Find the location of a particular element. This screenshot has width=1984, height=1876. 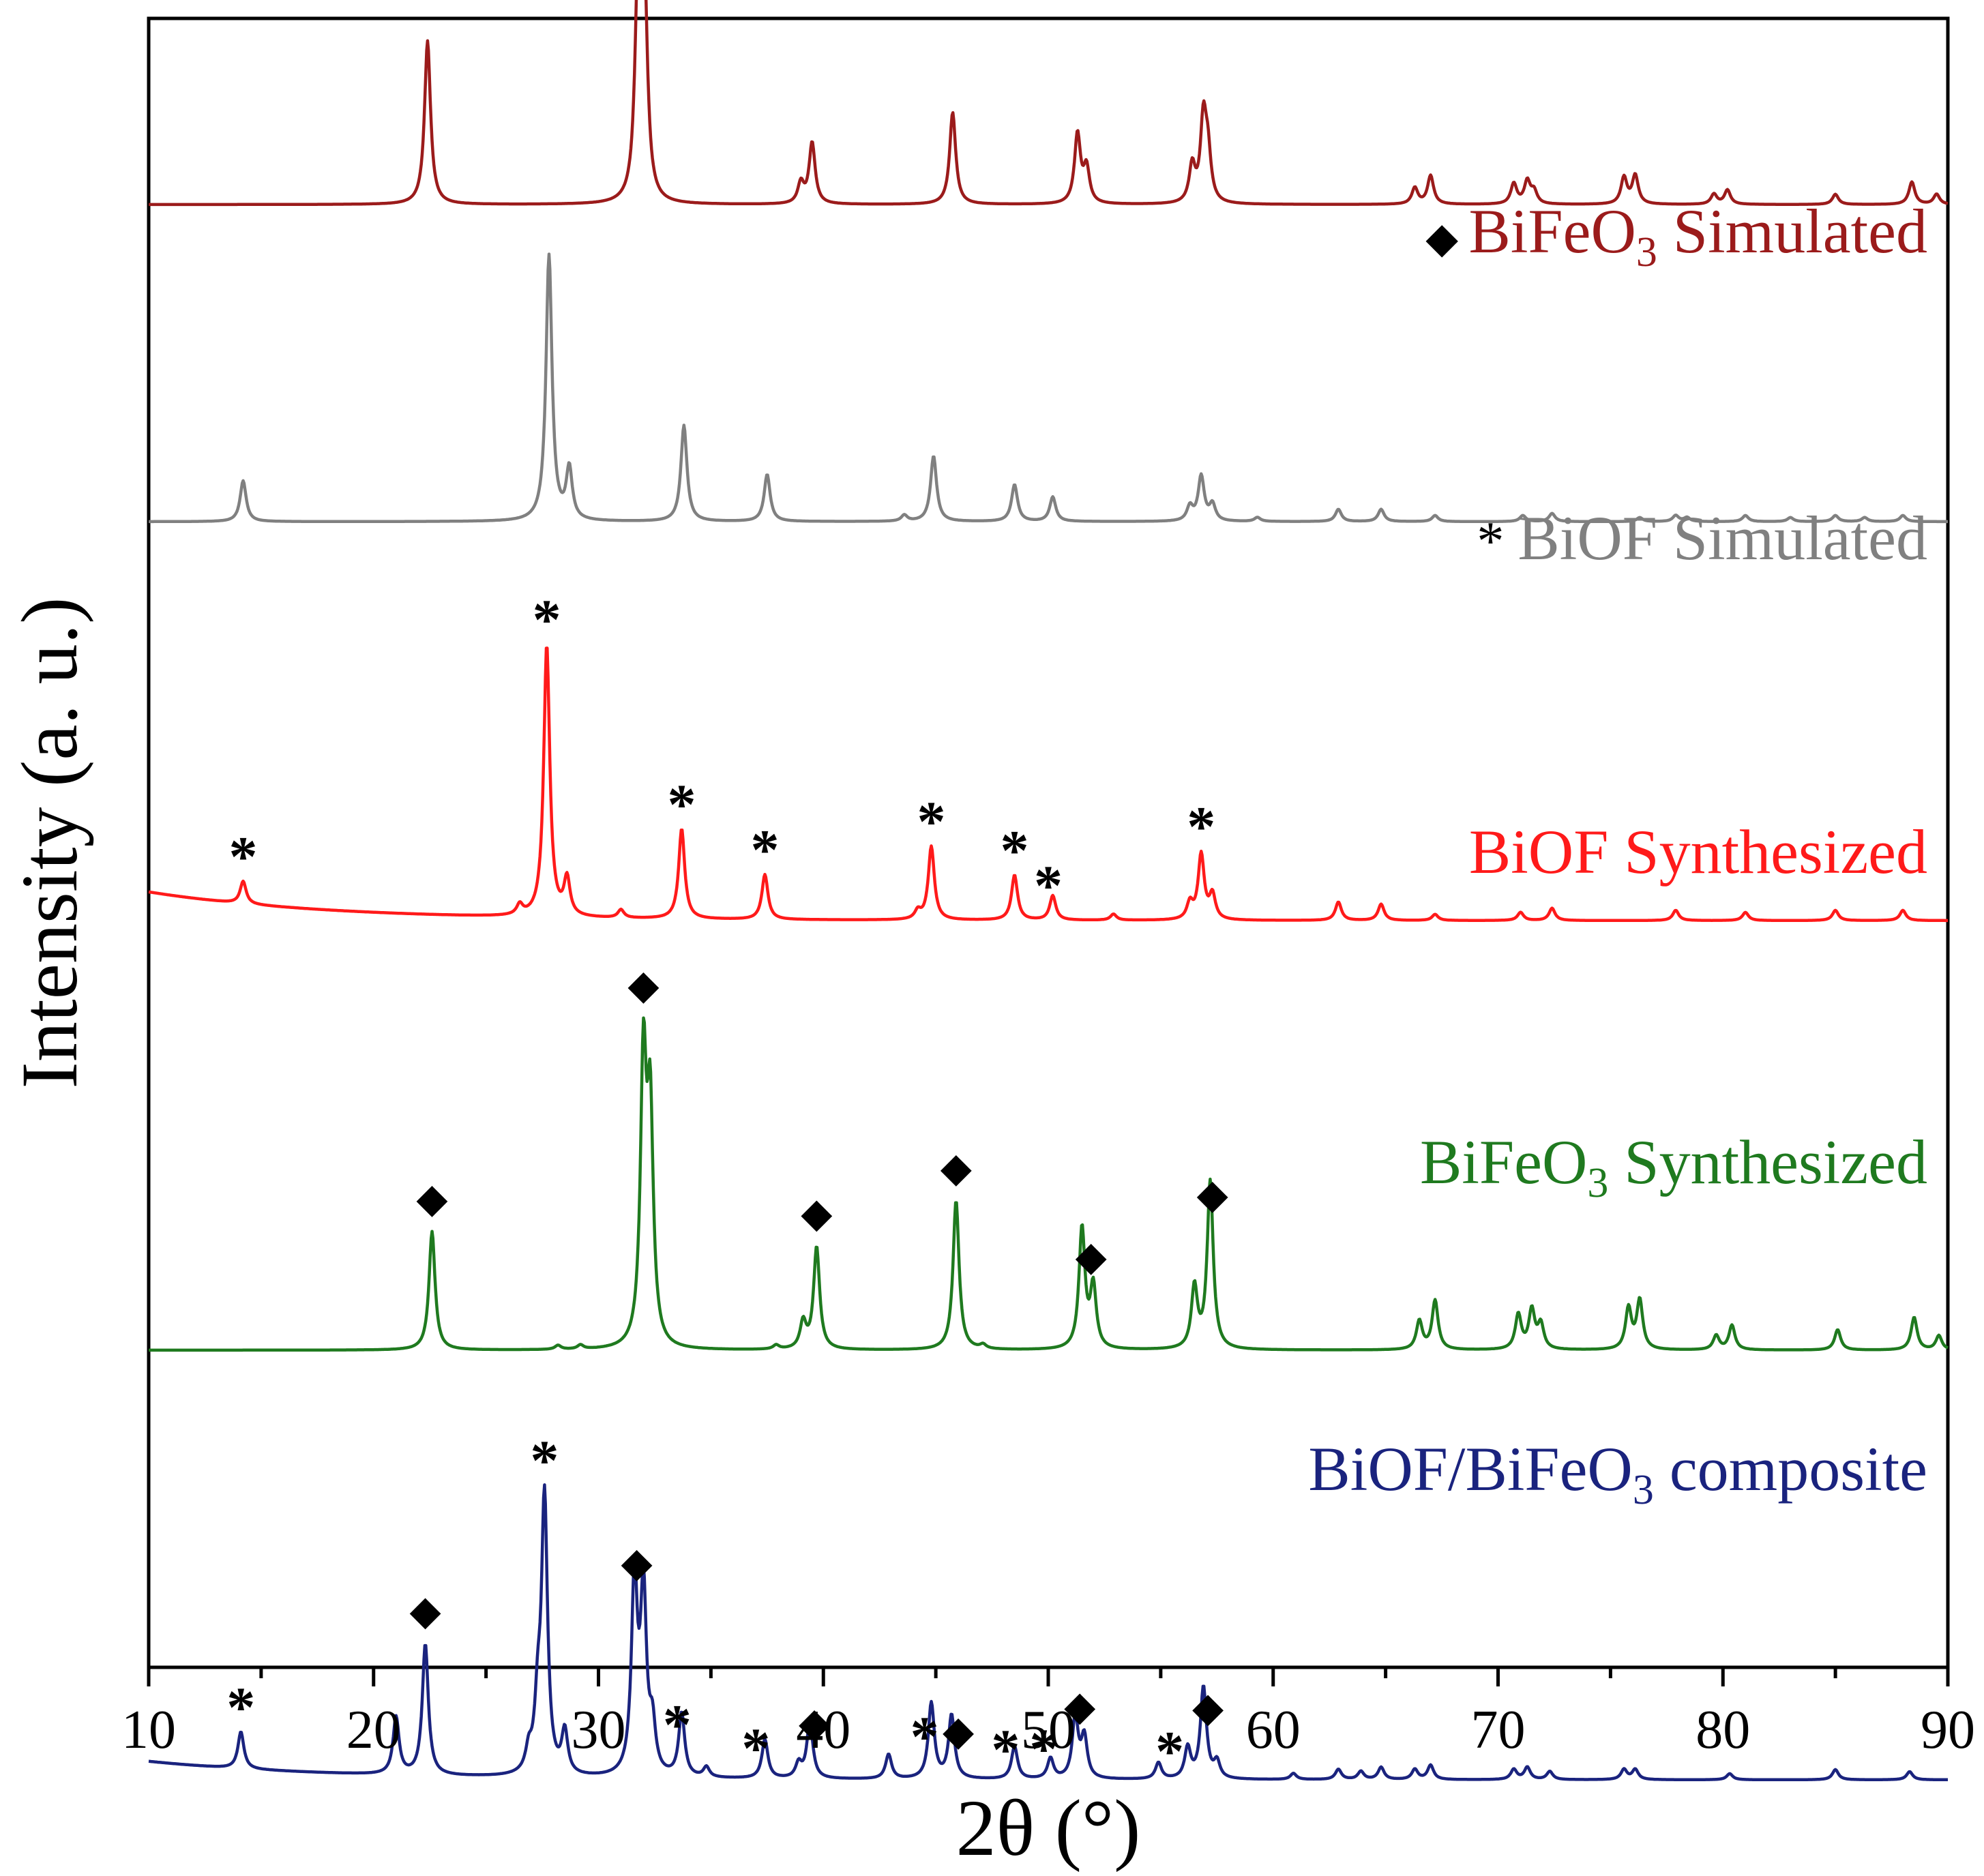

peak-marker-biof-bifeo3-composite-2: * is located at coordinates (544, 1460).